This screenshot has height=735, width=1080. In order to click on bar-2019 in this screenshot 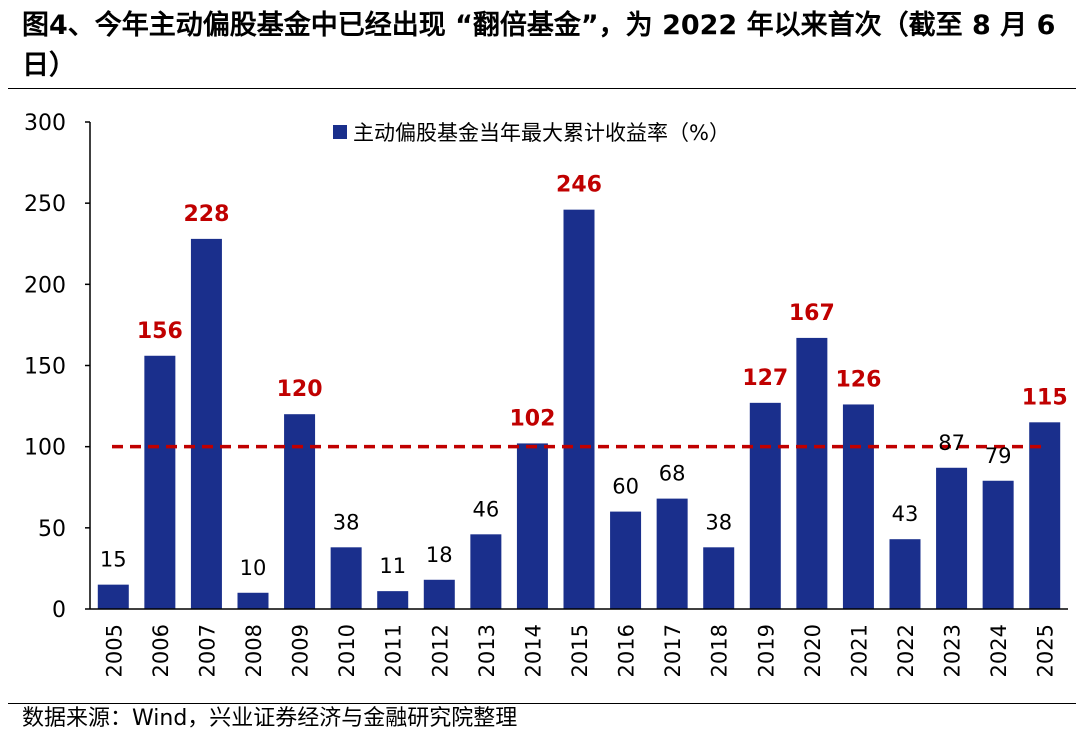, I will do `click(765, 505)`.